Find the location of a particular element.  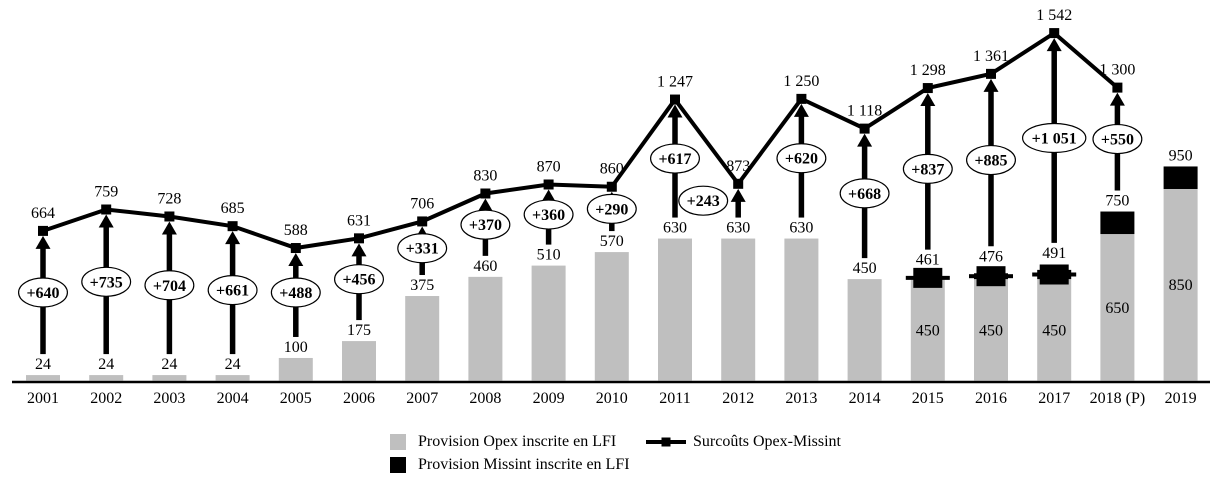

opex-value-label: 650 is located at coordinates (1117, 308).